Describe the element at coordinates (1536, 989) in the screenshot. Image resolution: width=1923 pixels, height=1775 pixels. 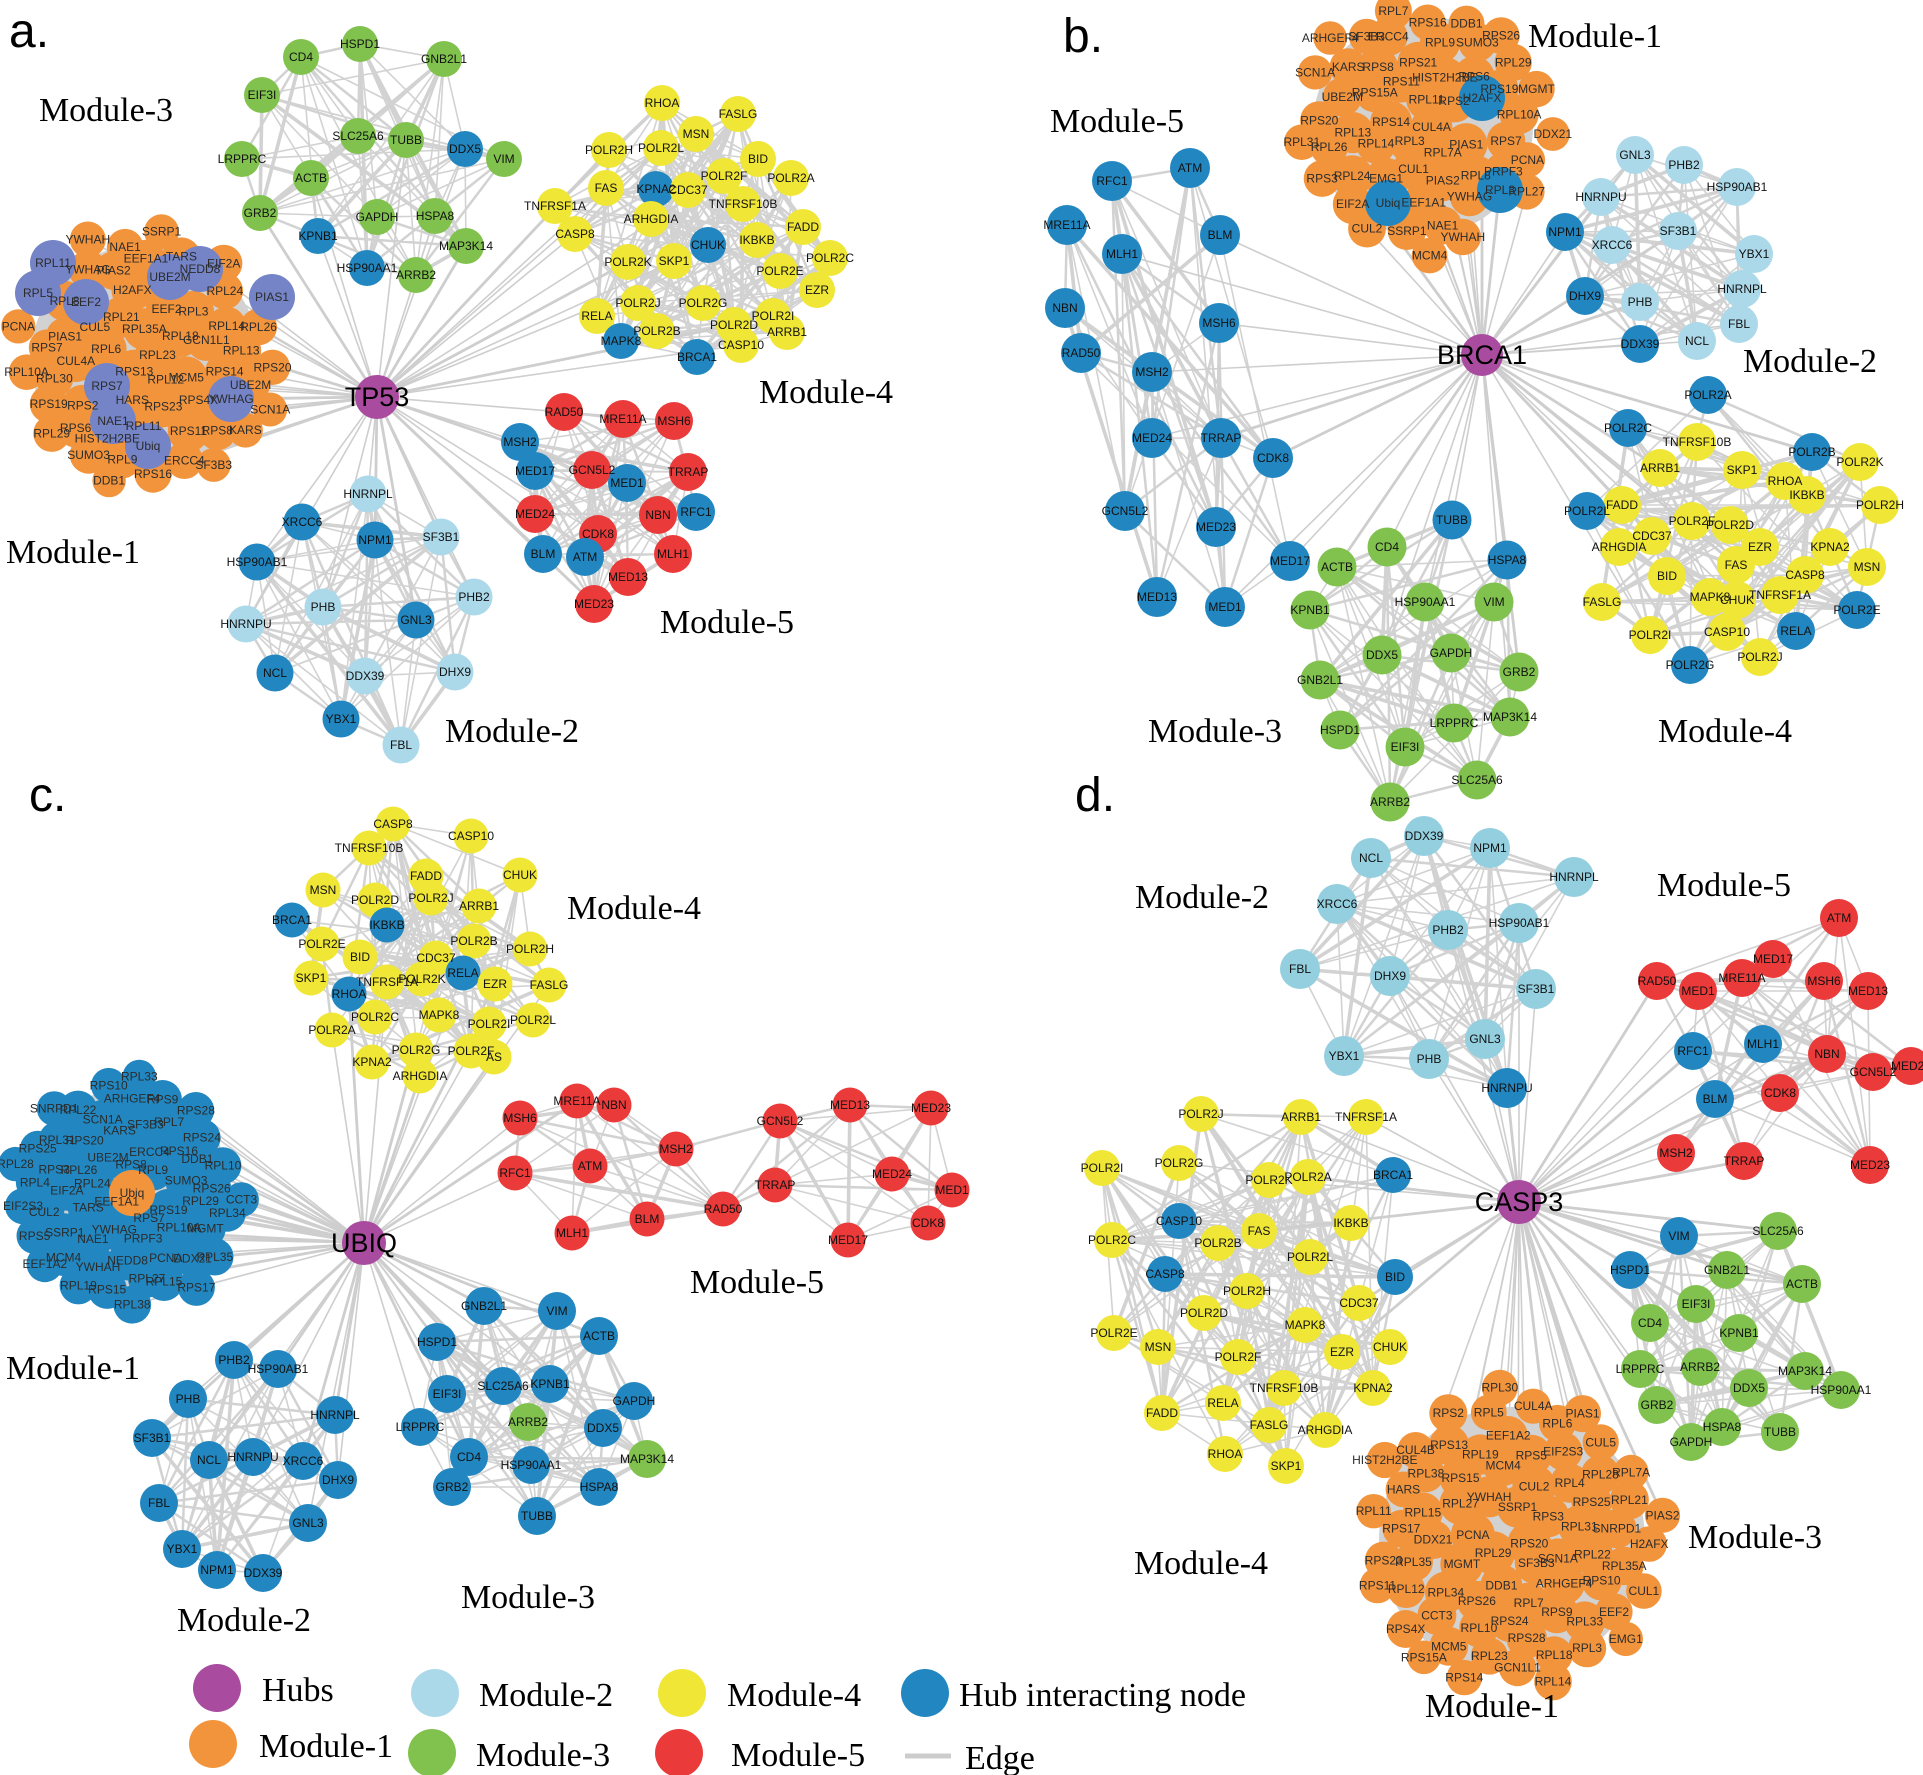
I see `svg-text: SF3B1` at that location.